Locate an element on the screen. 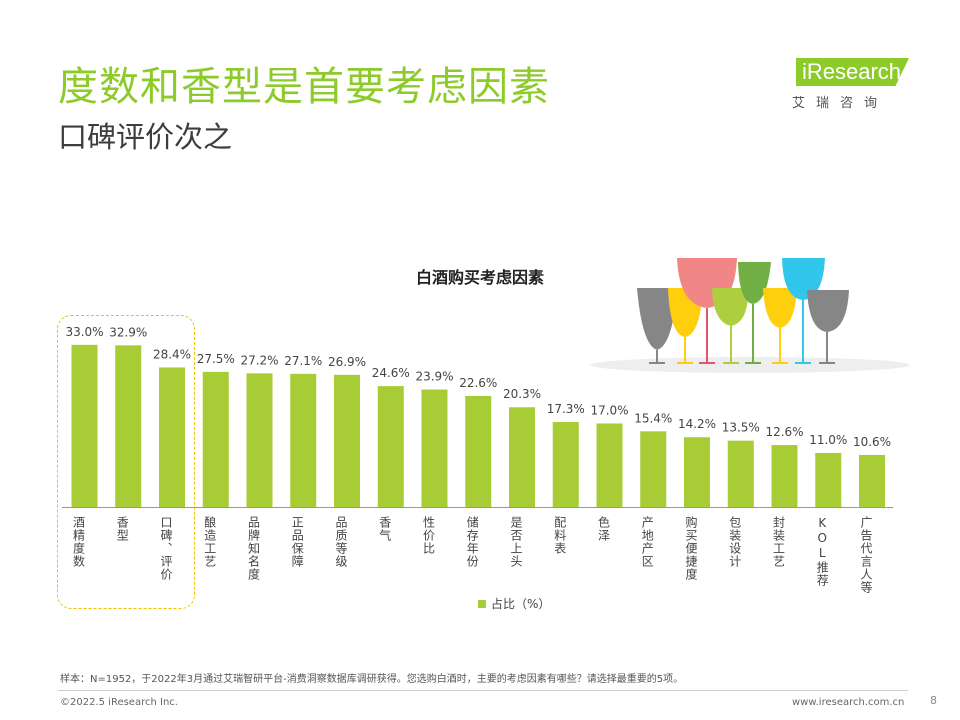 Image resolution: width=960 pixels, height=720 pixels. data-label: 15.4% is located at coordinates (653, 418).